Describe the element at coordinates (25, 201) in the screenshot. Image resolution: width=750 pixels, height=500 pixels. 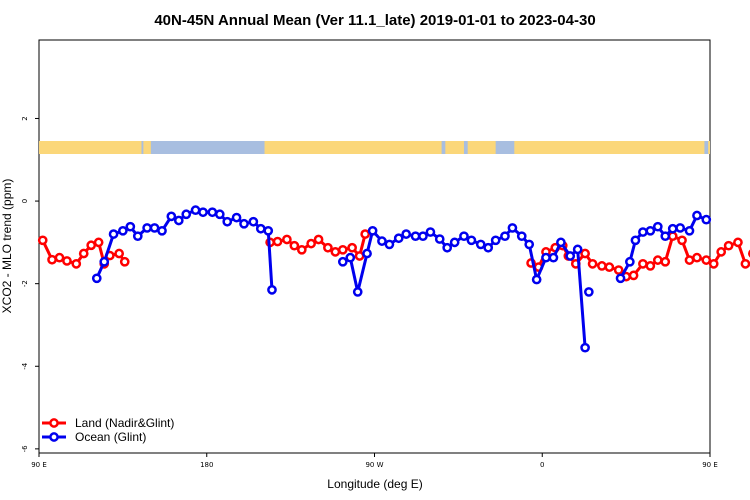
I see `y-tick-label: 0` at that location.